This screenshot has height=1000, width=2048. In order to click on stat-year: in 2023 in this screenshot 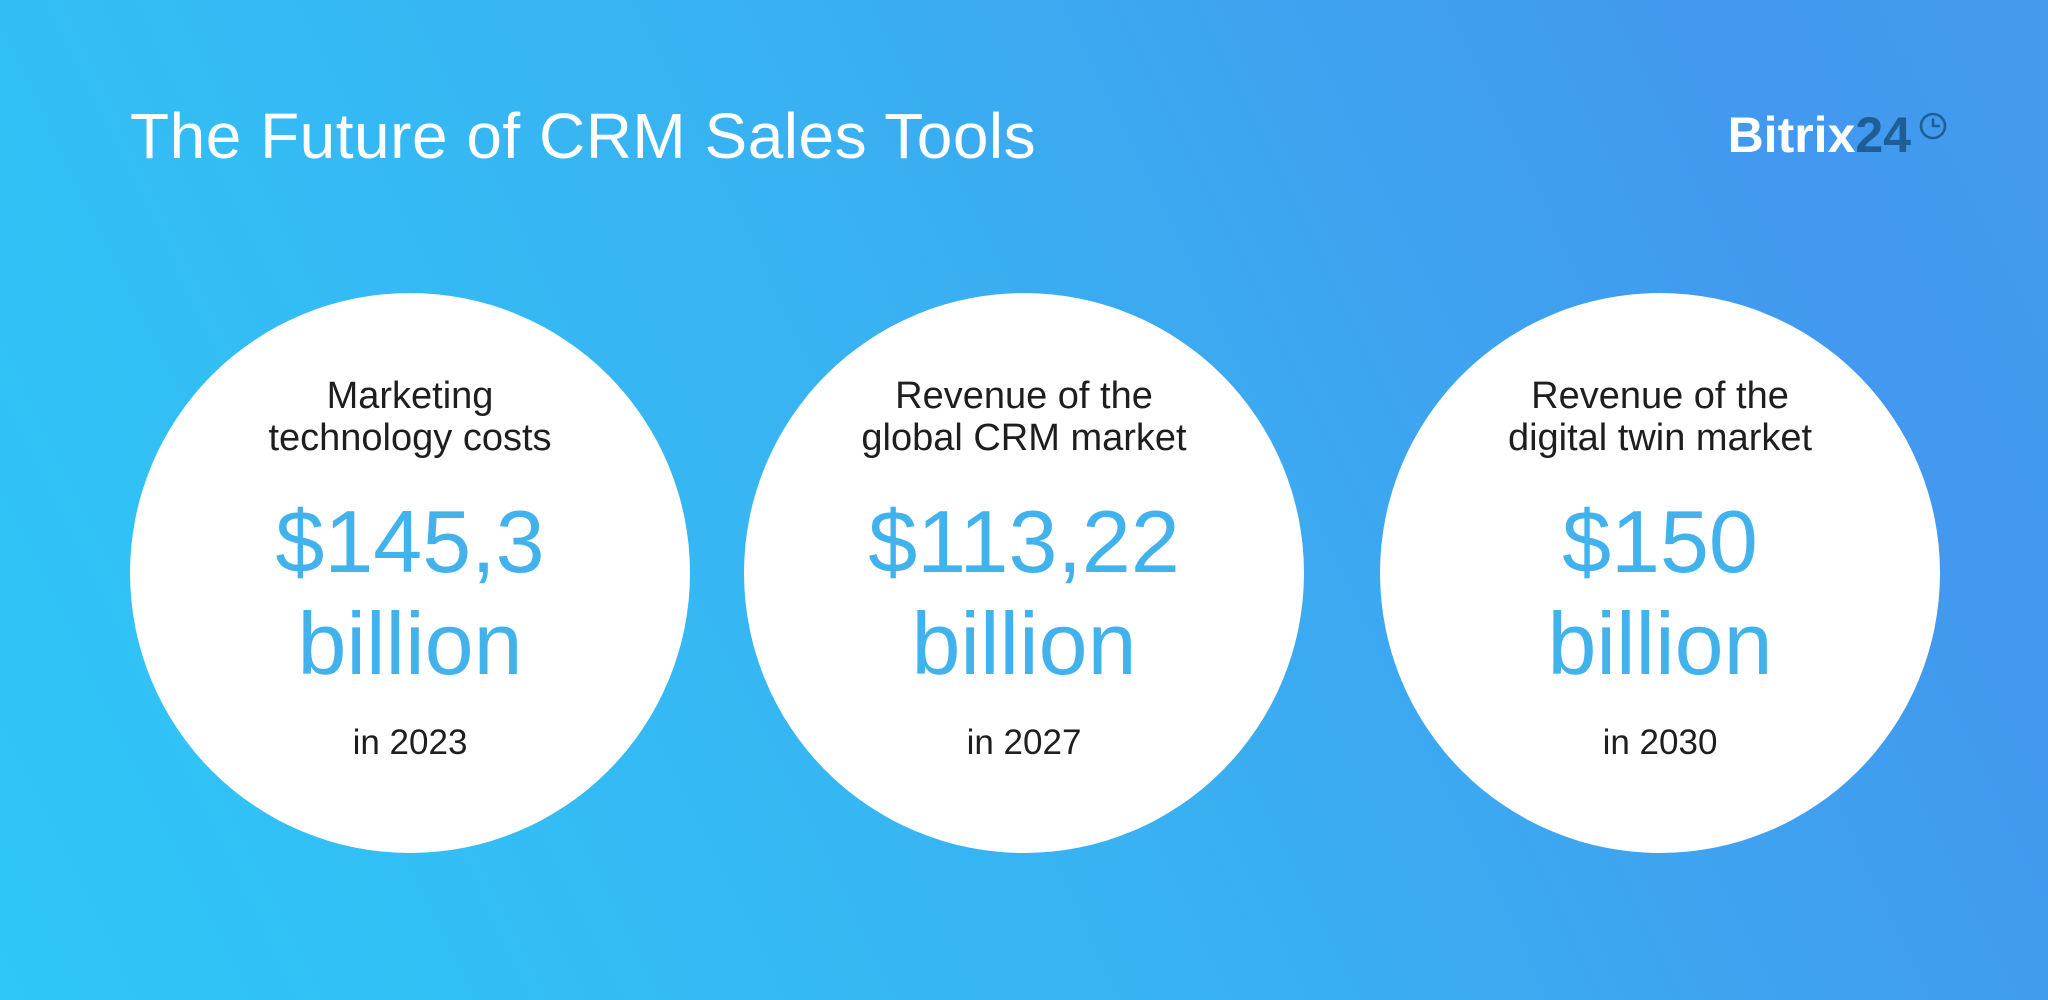, I will do `click(410, 742)`.